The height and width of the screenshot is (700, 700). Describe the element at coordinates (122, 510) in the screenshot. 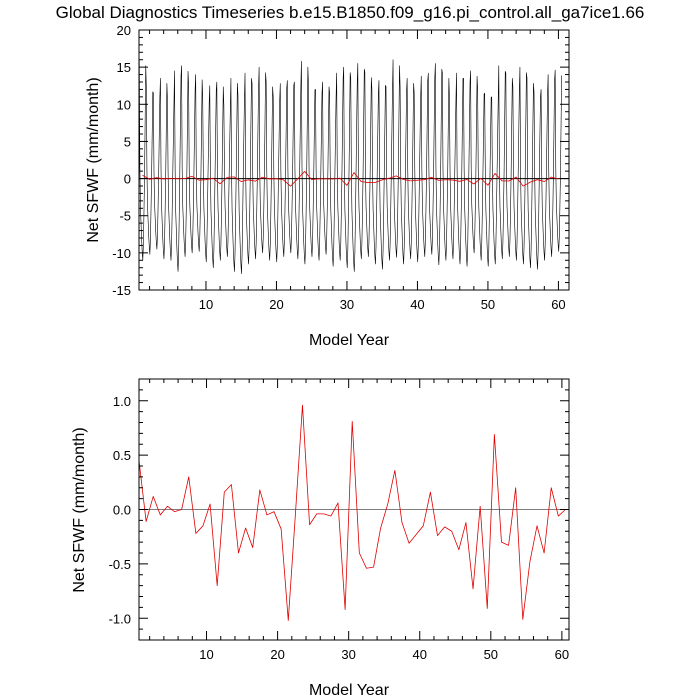

I see `y-tick-label: 0.0` at that location.